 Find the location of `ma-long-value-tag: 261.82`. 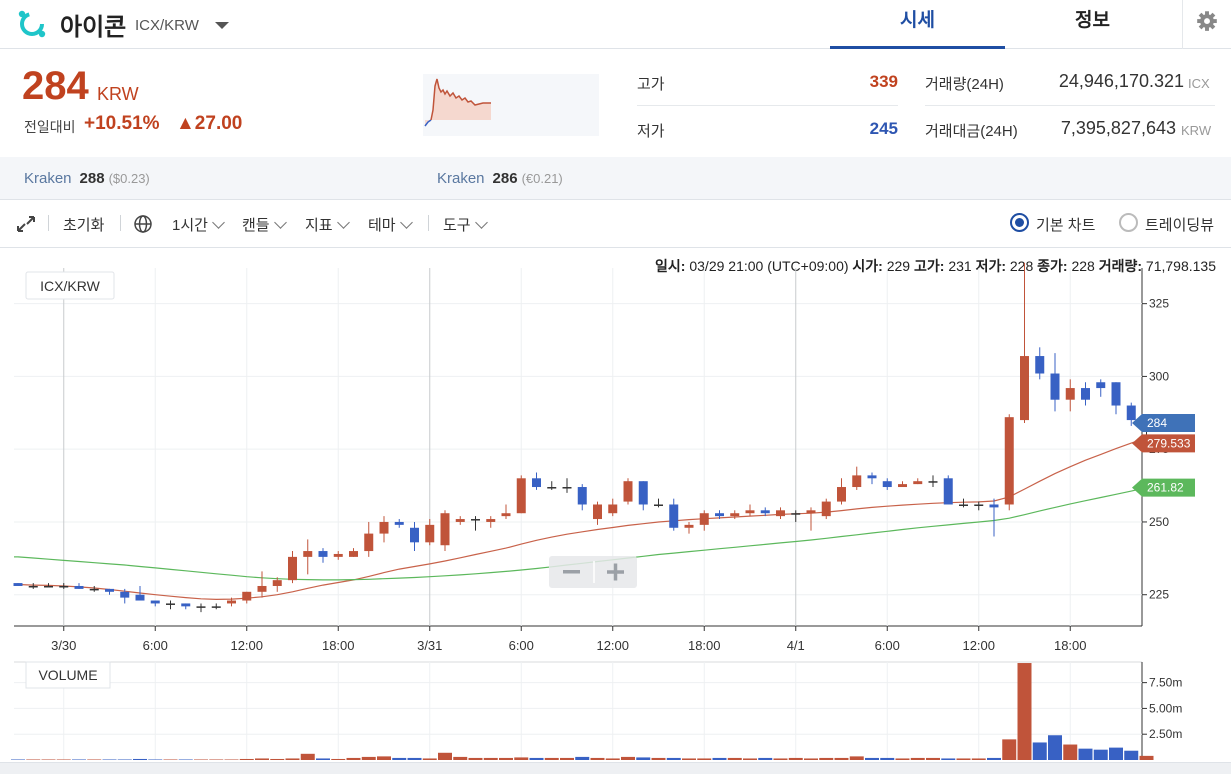

ma-long-value-tag: 261.82 is located at coordinates (1163, 487).